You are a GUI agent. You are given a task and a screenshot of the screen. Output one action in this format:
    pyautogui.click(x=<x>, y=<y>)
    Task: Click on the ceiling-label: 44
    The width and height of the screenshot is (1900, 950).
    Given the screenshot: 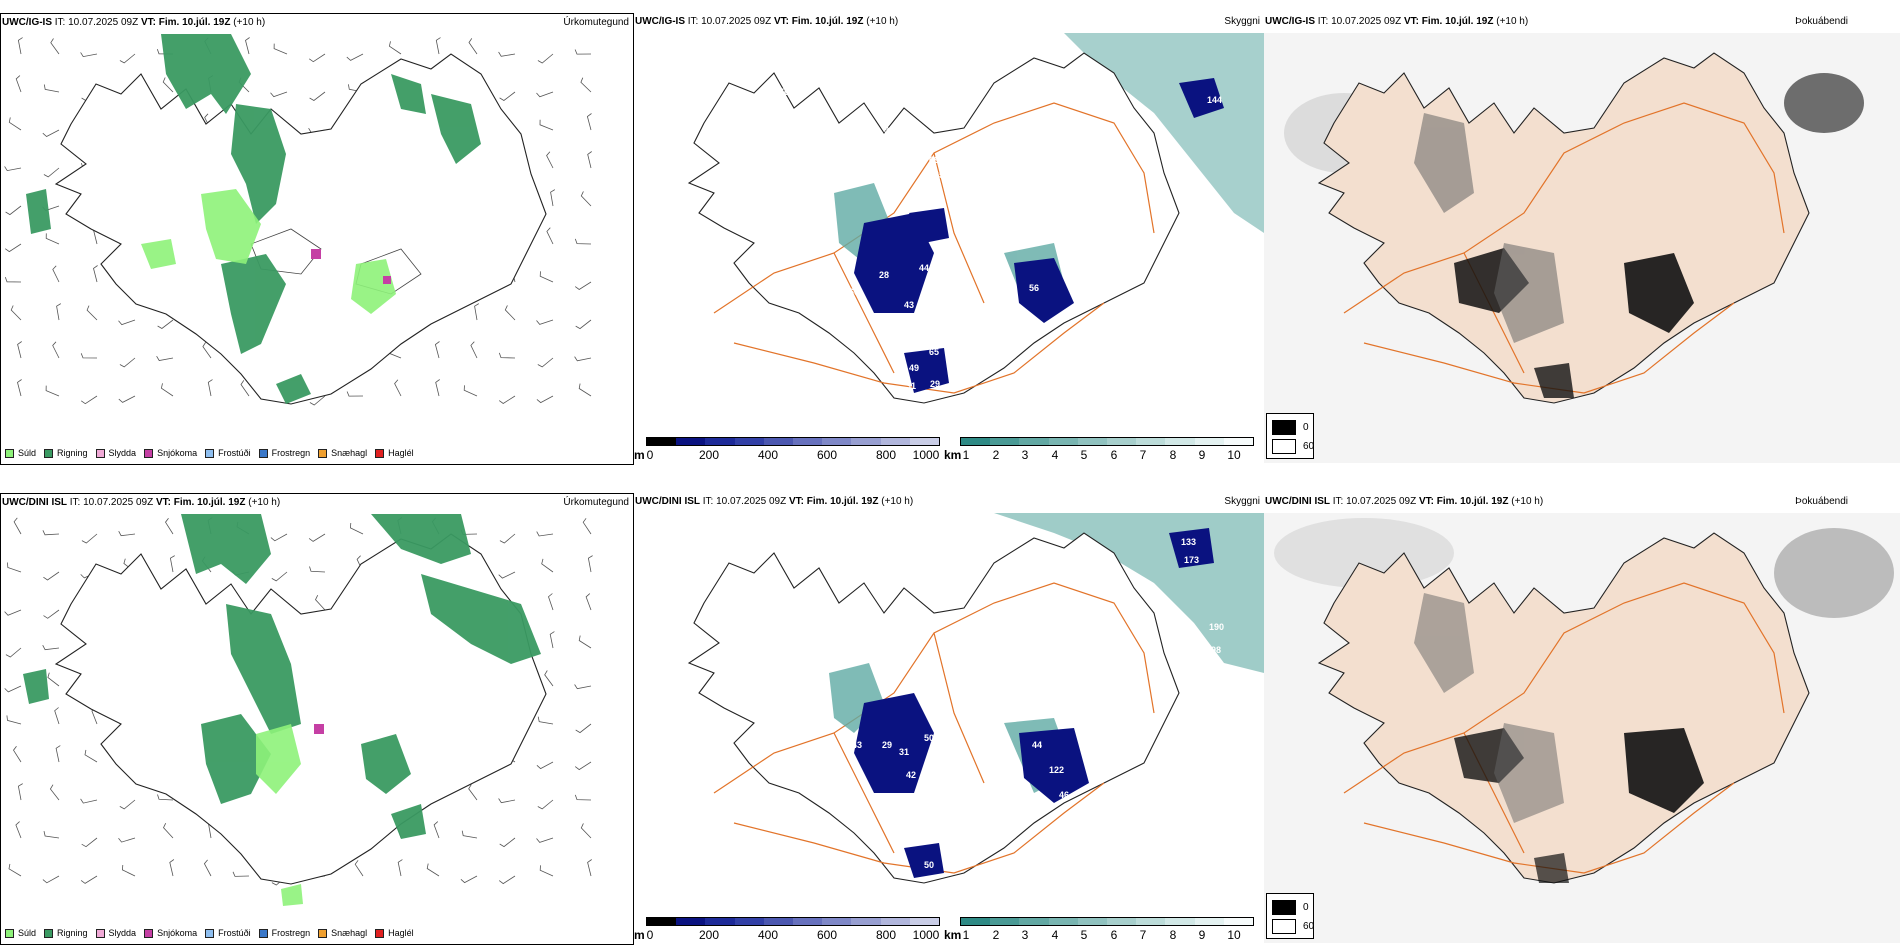 What is the action you would take?
    pyautogui.click(x=1037, y=745)
    